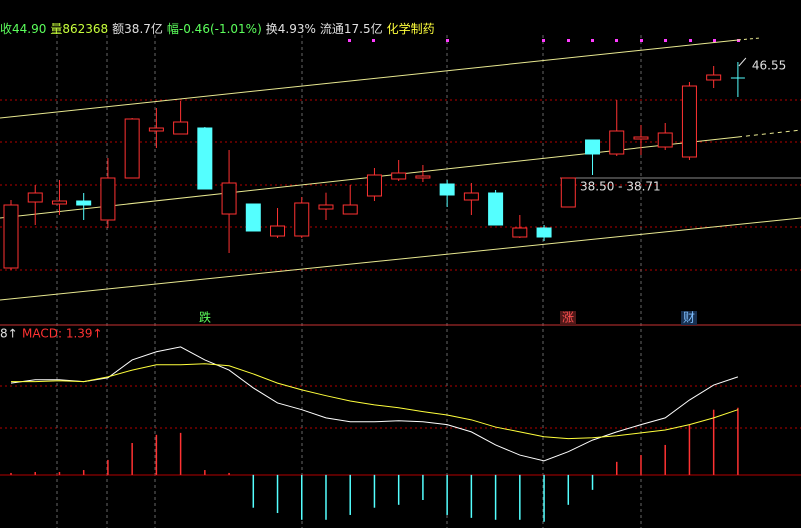 The height and width of the screenshot is (528, 801). I want to click on event-marker: 财, so click(689, 318).